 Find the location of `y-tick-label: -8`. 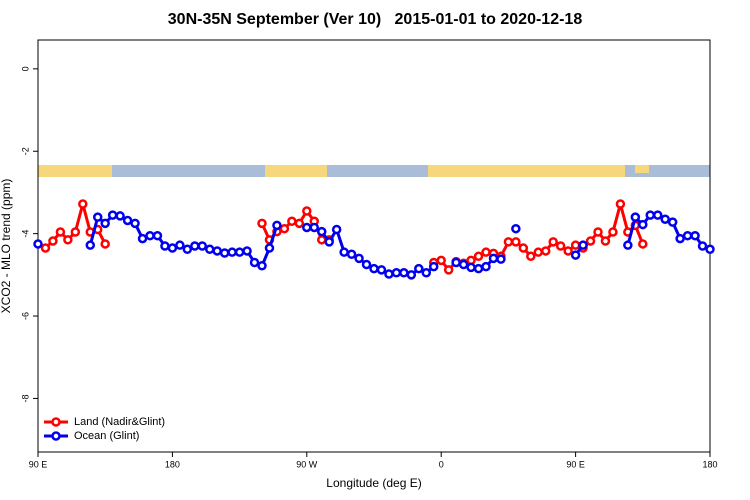

y-tick-label: -8 is located at coordinates (25, 398).